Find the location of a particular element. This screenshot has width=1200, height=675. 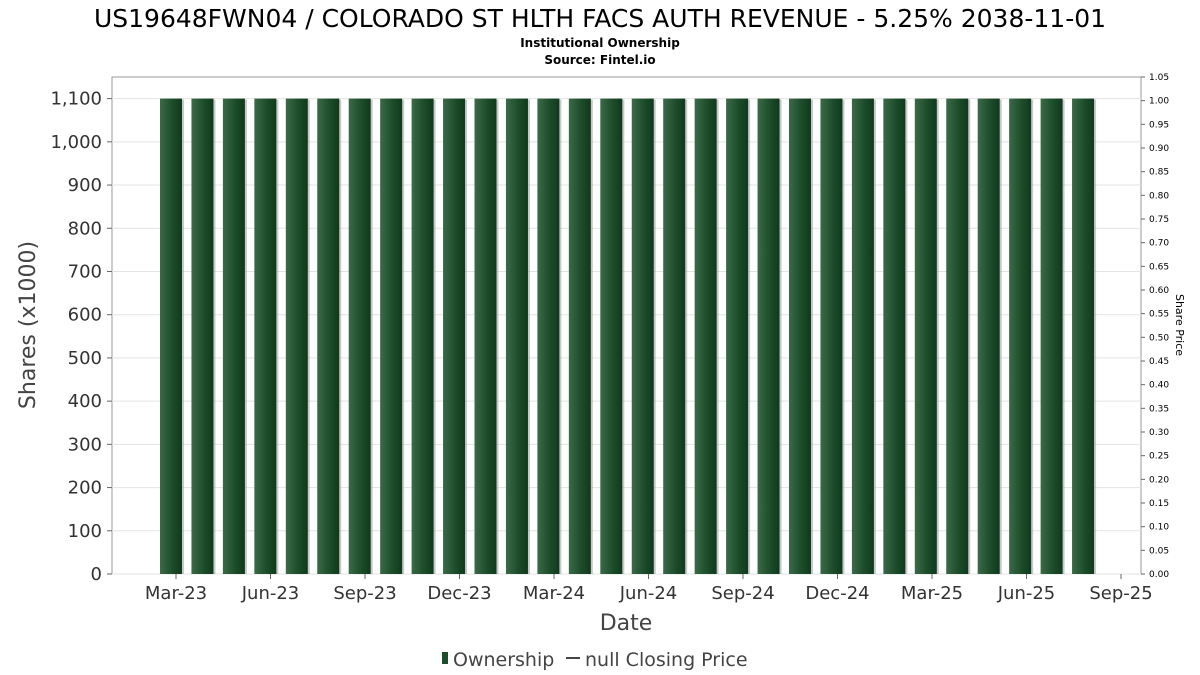

y2tick-label: 0.80 is located at coordinates (1159, 196).